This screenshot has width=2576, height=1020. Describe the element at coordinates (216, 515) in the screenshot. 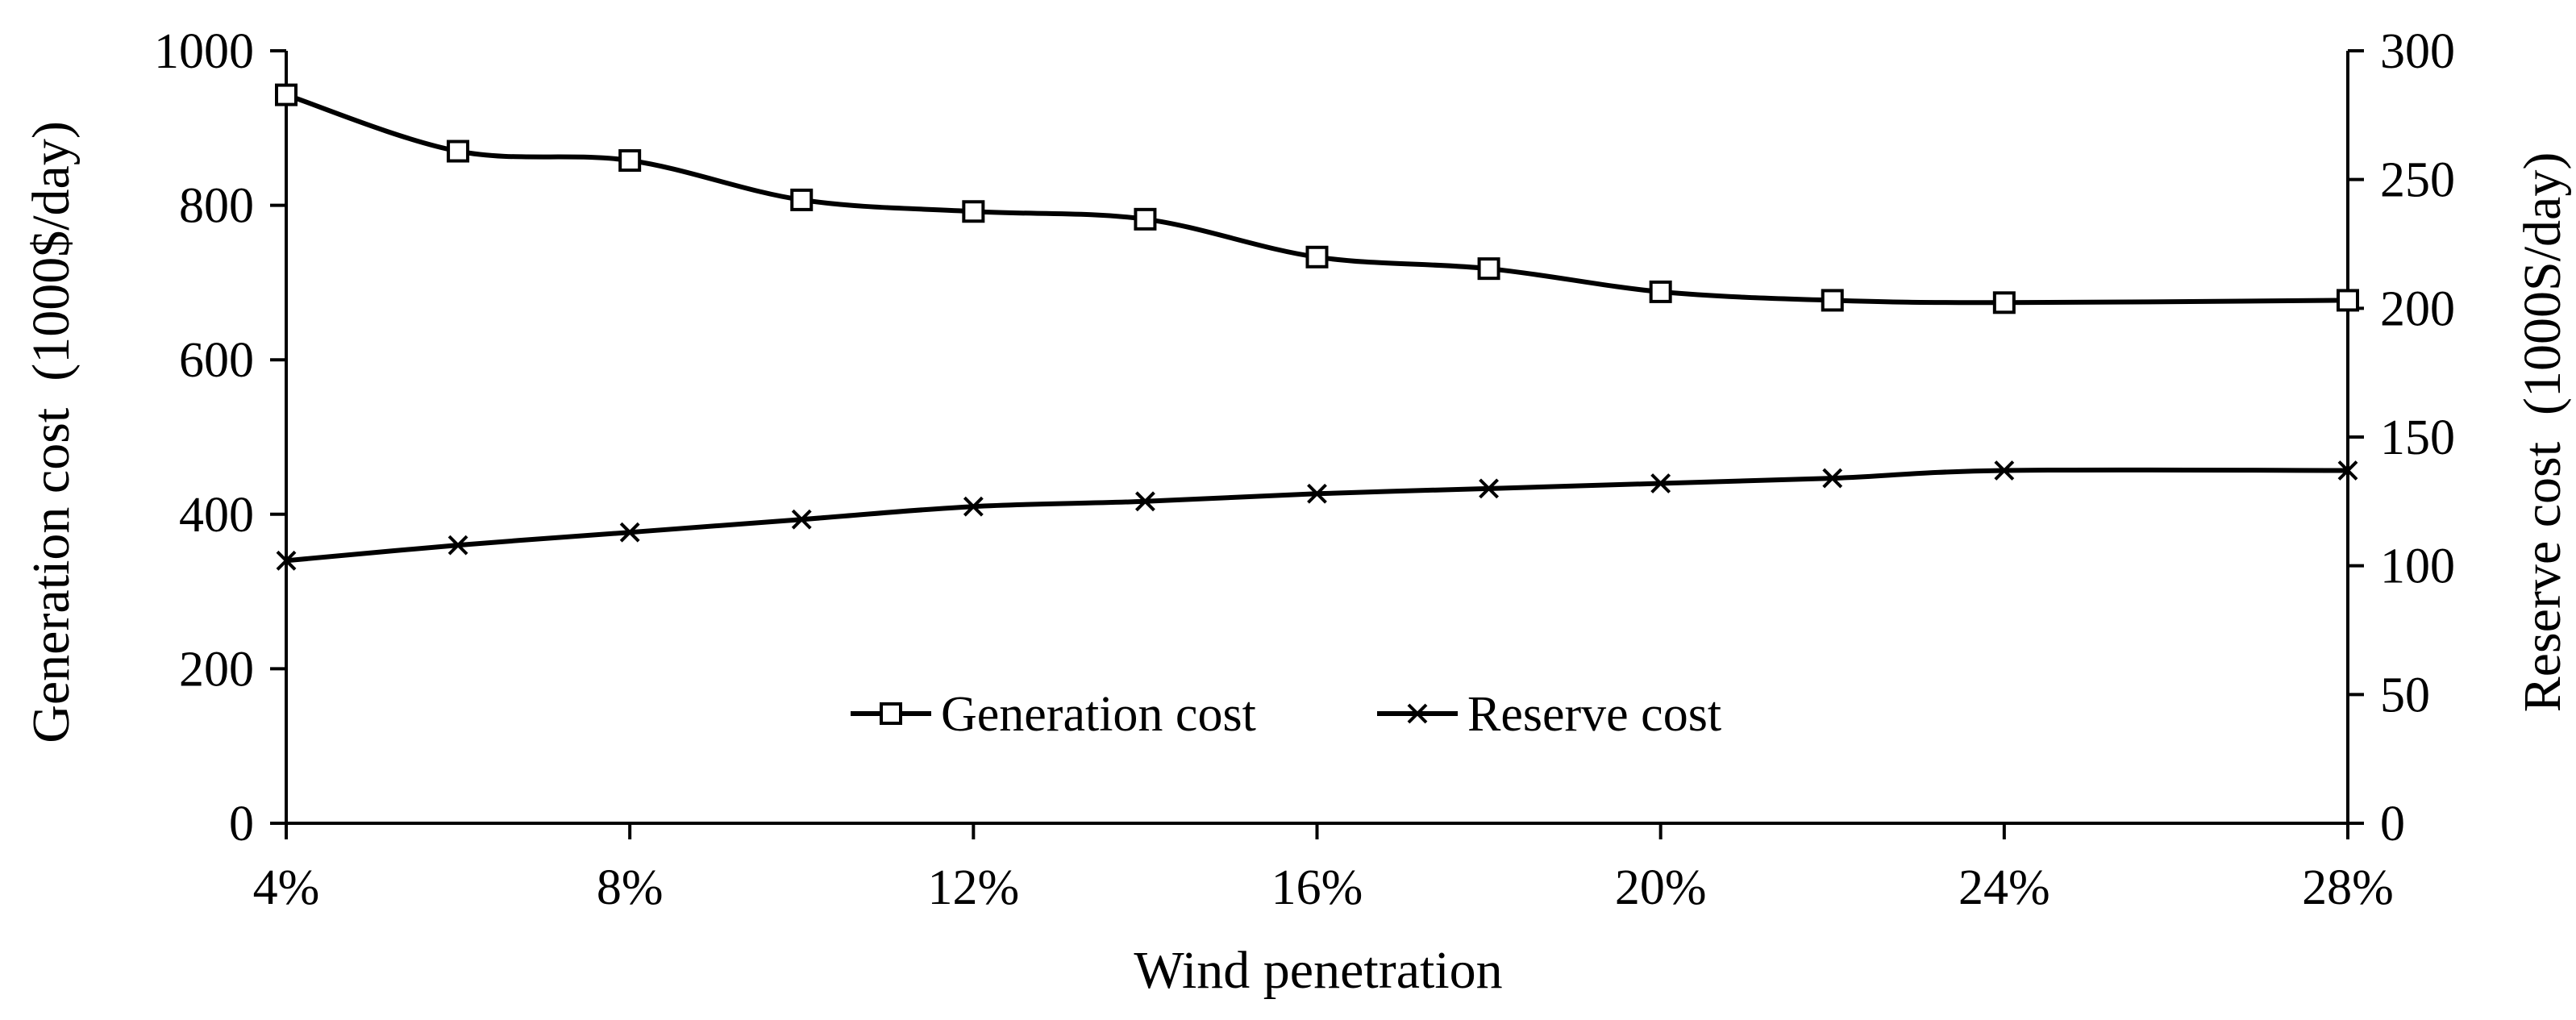

I see `y-left-tick-label: 400` at that location.